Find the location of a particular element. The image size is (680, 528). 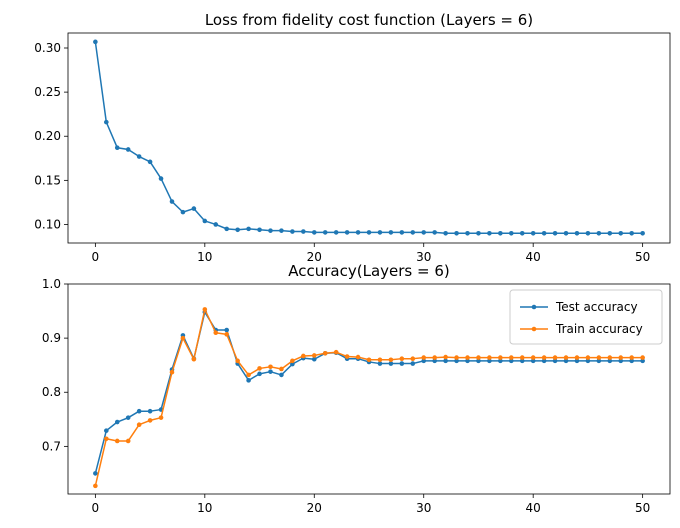

legend-box is located at coordinates (586, 317).